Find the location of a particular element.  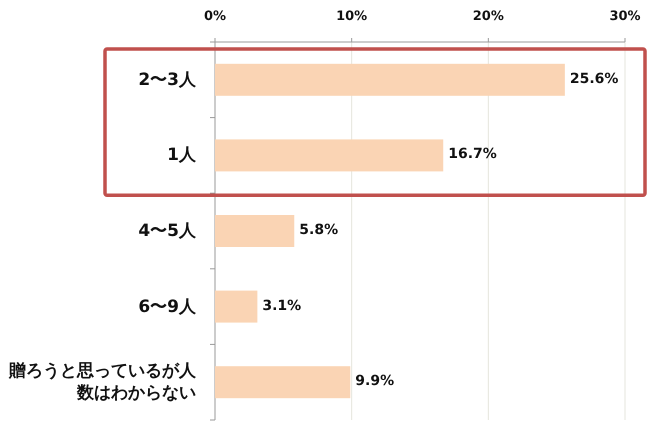

y-tick-label: 2〜3人 is located at coordinates (166, 79).